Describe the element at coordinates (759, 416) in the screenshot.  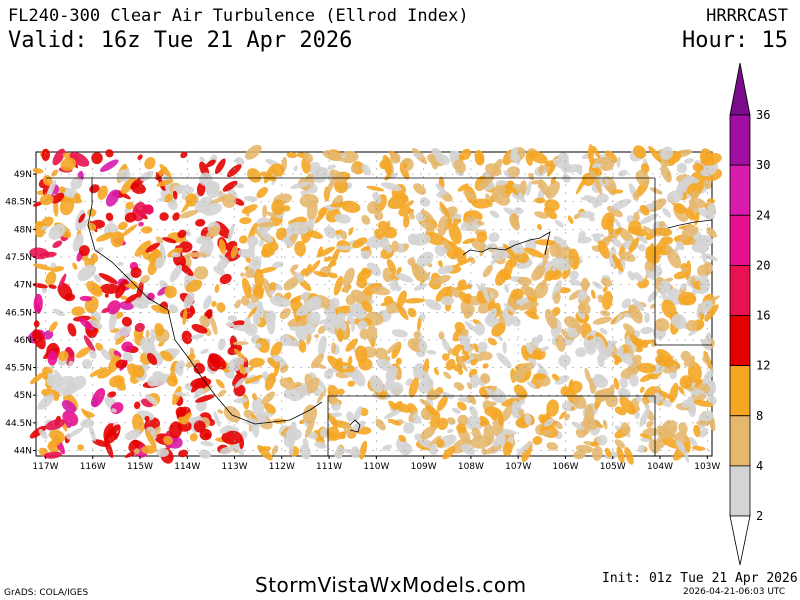
I see `colorbar-label: 8` at that location.